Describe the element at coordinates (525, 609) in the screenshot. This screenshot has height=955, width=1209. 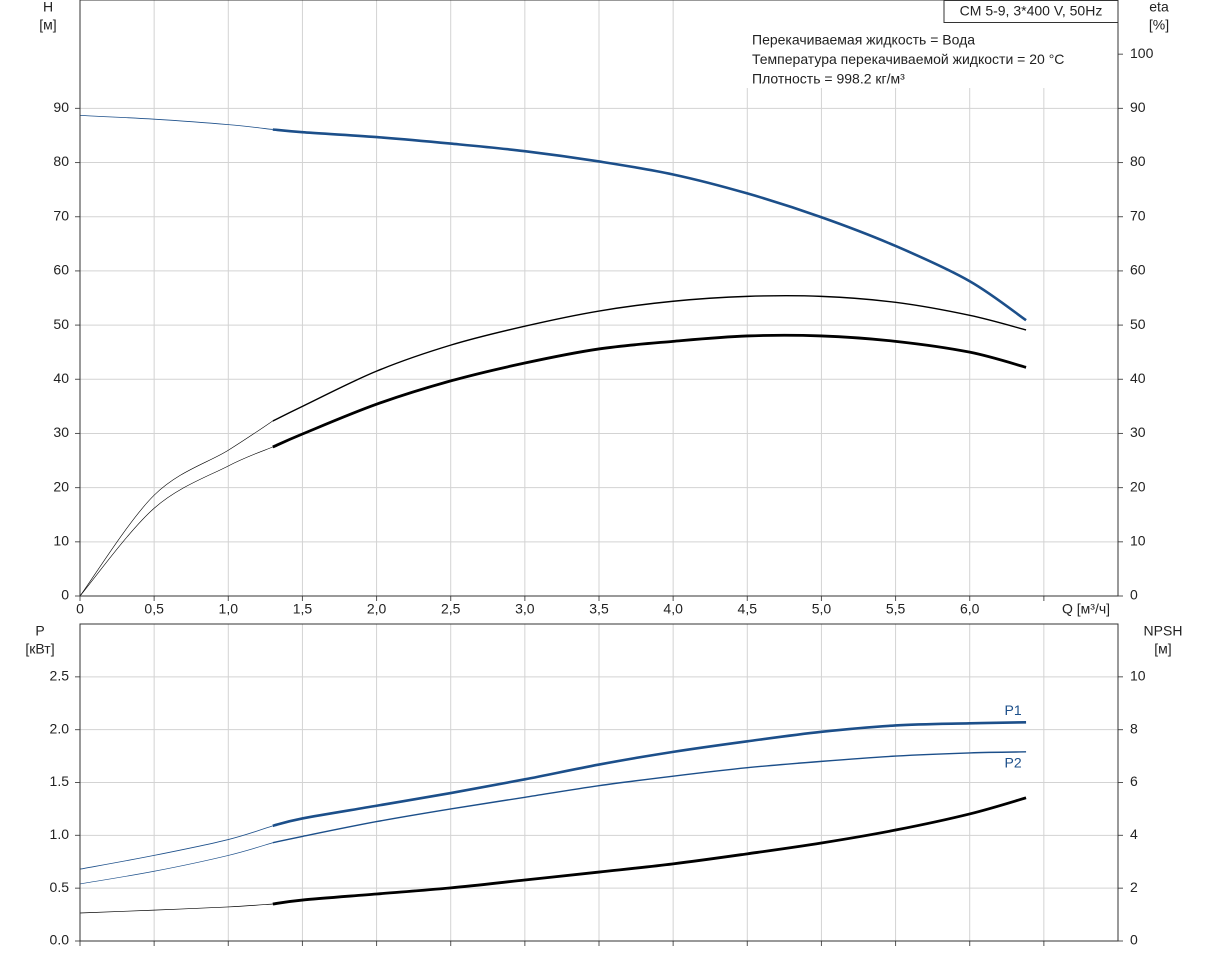
I see `x-tick-label: 3,0` at that location.